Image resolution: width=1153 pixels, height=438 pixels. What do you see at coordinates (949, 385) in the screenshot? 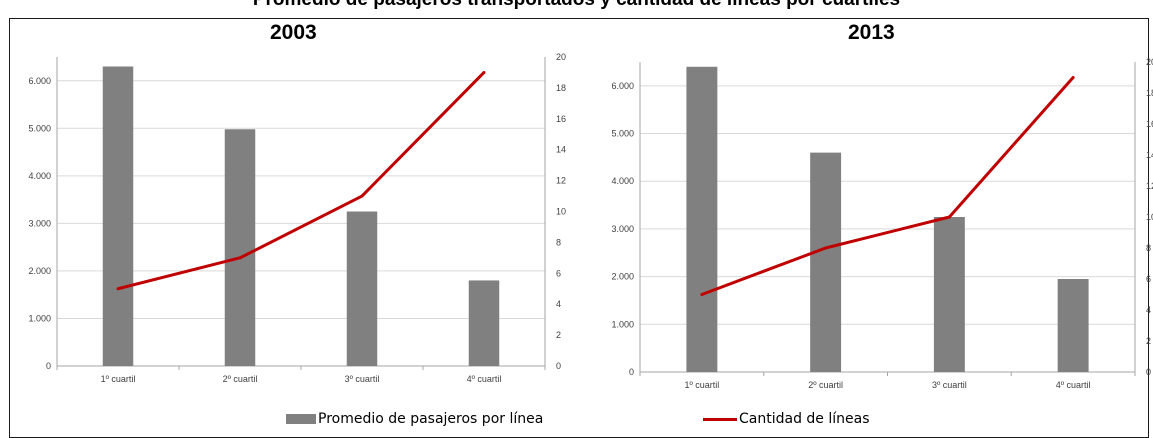
I see `category-label-2013: 3º cuartil` at bounding box center [949, 385].